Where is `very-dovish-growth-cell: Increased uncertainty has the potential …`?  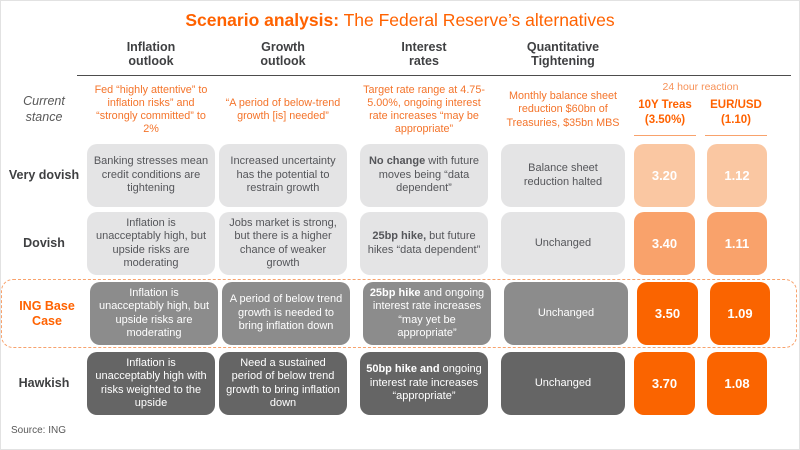
very-dovish-growth-cell: Increased uncertainty has the potential … is located at coordinates (283, 175).